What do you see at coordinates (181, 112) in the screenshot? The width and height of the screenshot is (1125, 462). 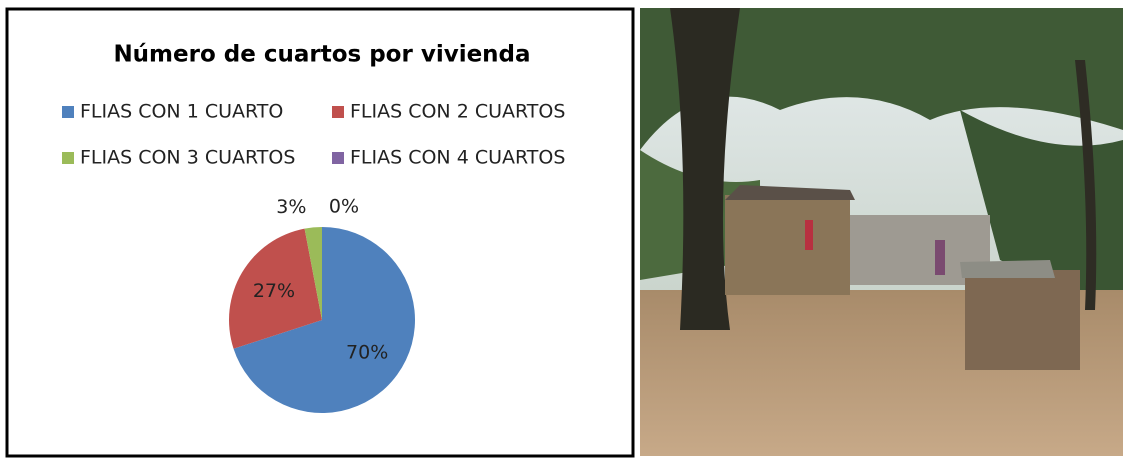 I see `legend-label: FLIAS CON 1 CUARTO` at bounding box center [181, 112].